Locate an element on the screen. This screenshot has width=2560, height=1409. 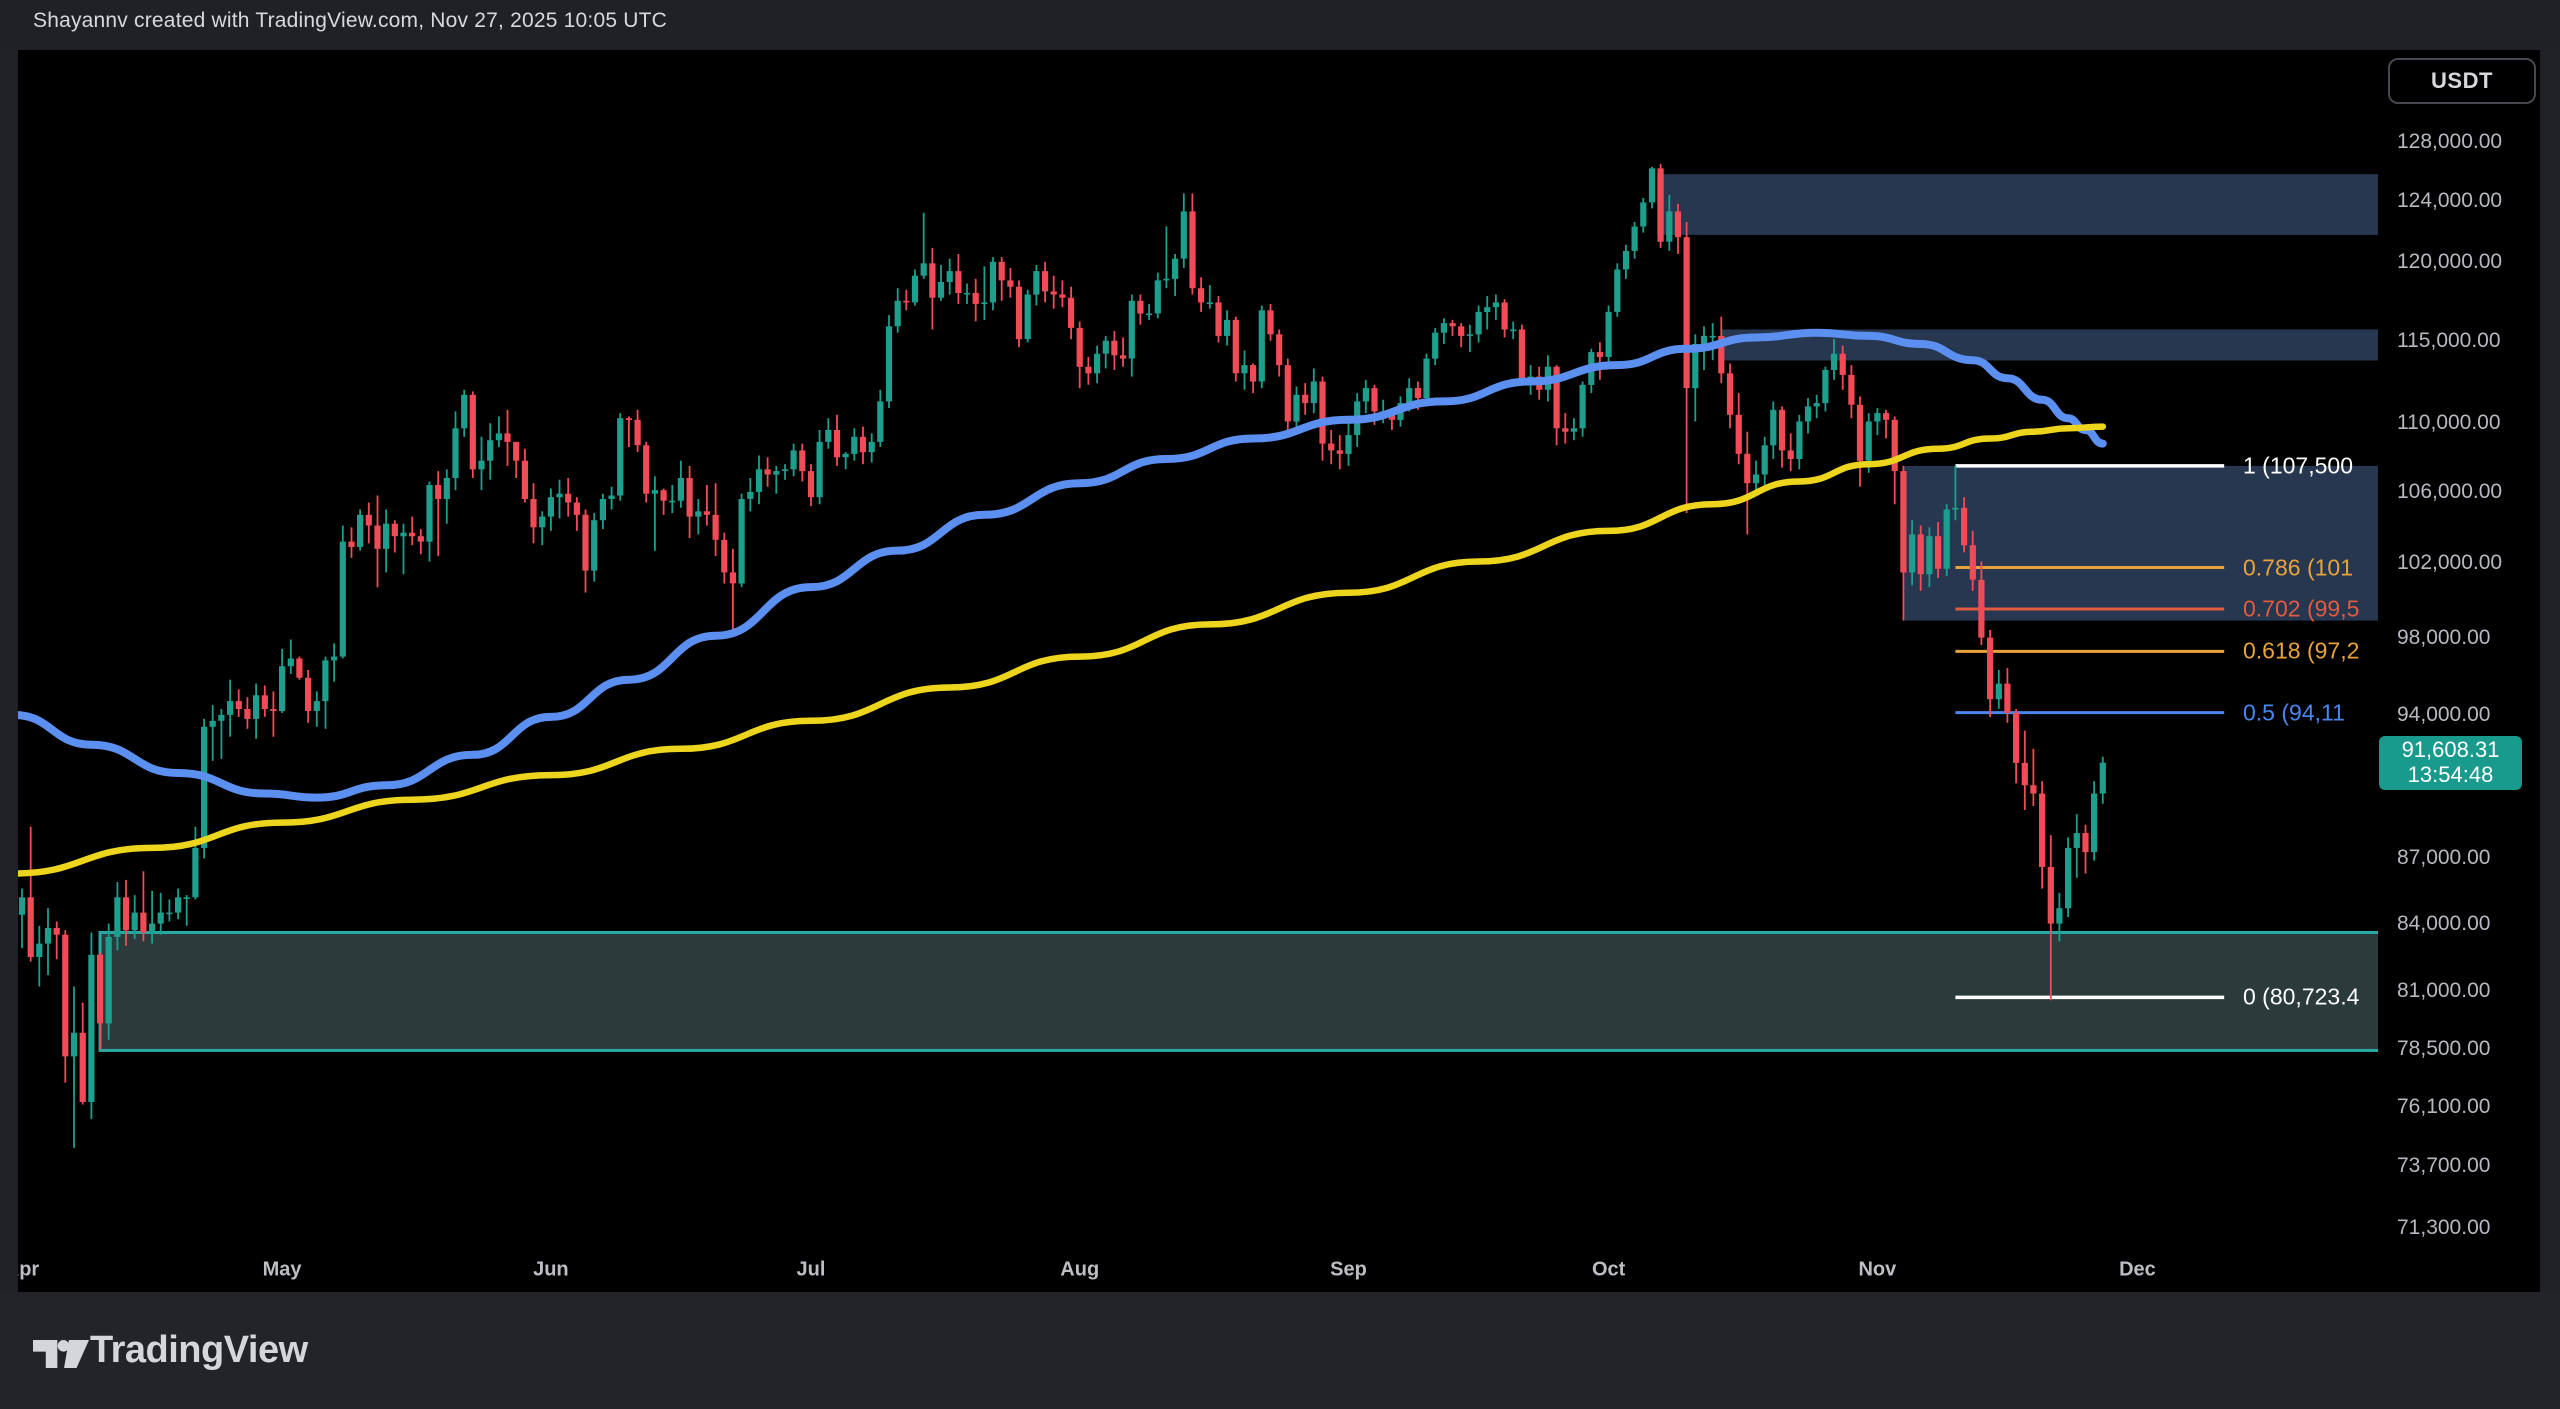
price-axis-label: 110,000.00 is located at coordinates (2449, 423).